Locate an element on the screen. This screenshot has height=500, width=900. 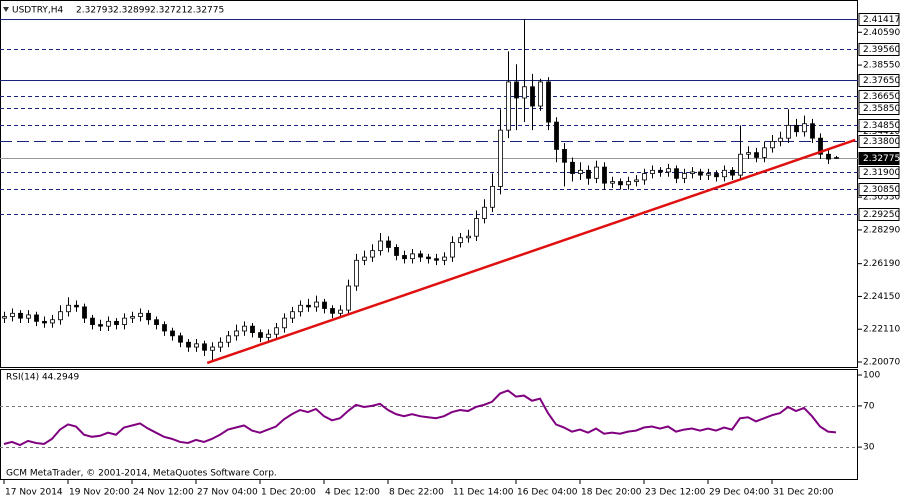
y-tick-label: 100 is located at coordinates (871, 376).